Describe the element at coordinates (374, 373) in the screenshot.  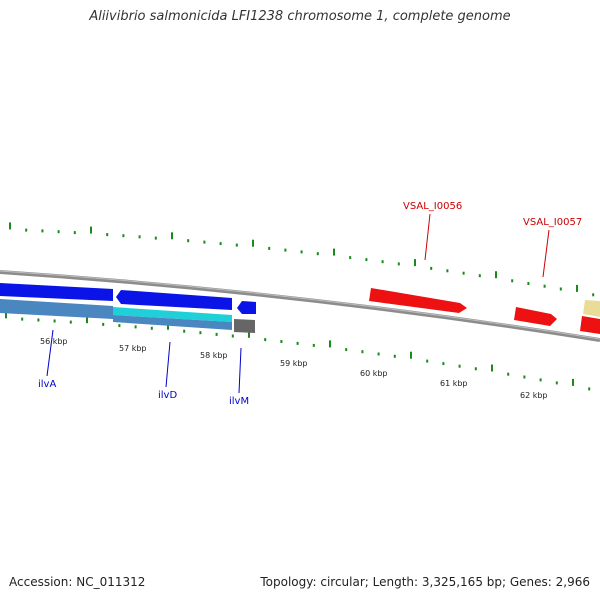
I see `scale-label-60: 60 kbp` at that location.